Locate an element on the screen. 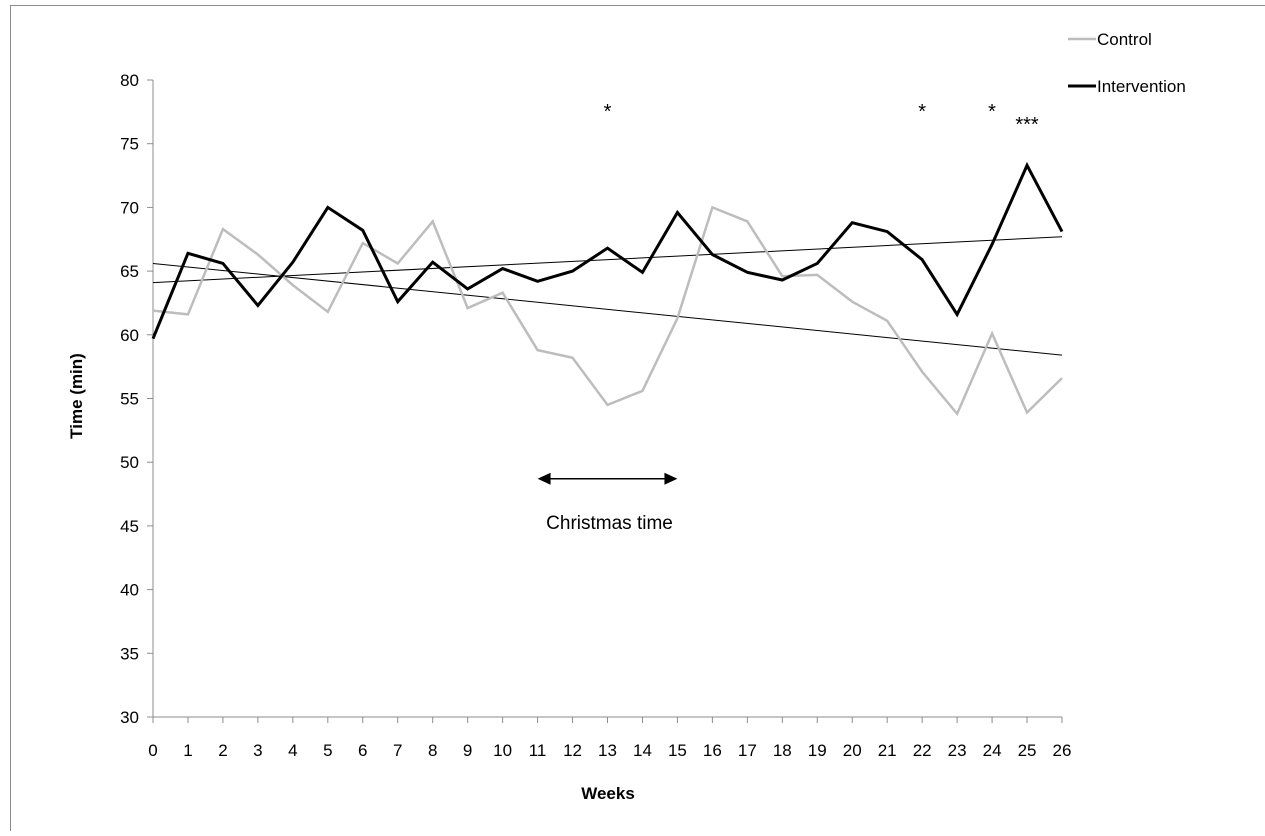 Image resolution: width=1265 pixels, height=836 pixels. x-tick-label: 2 is located at coordinates (222, 750).